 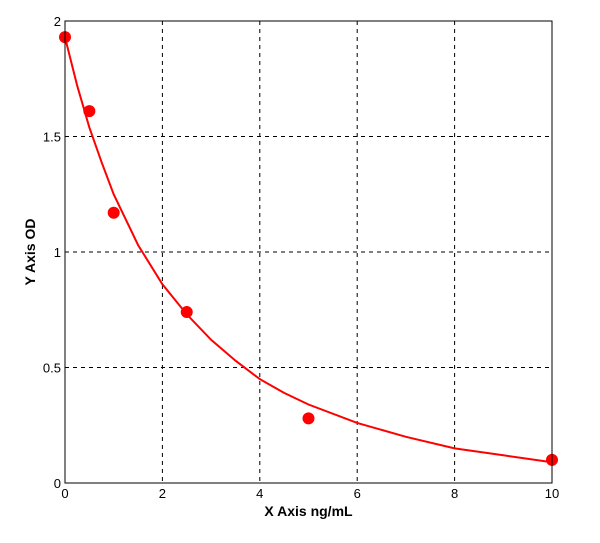 I want to click on y-tick-label: 0, so click(x=57, y=483).